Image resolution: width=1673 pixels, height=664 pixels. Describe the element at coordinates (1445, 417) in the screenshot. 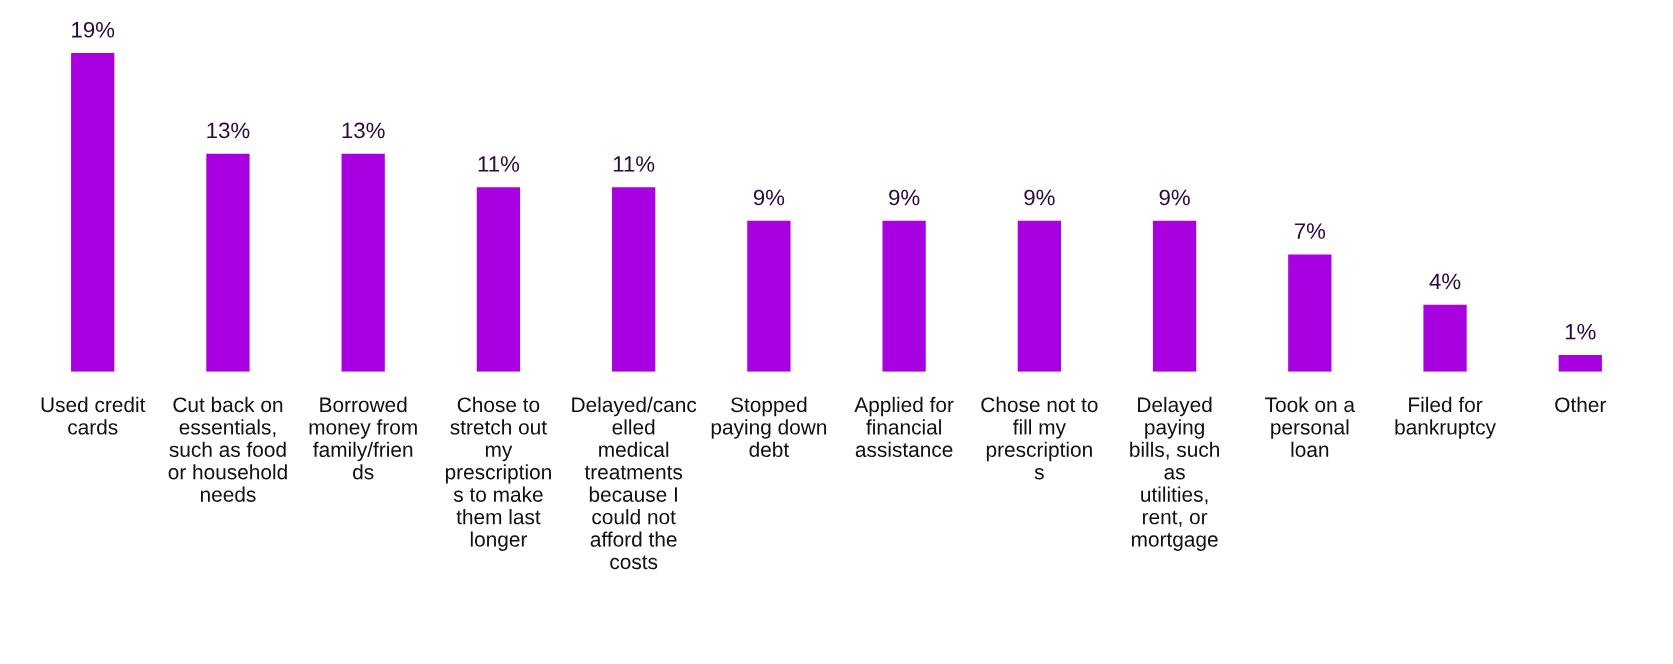

I see `x-tick-label: Filed for bankruptcy` at that location.